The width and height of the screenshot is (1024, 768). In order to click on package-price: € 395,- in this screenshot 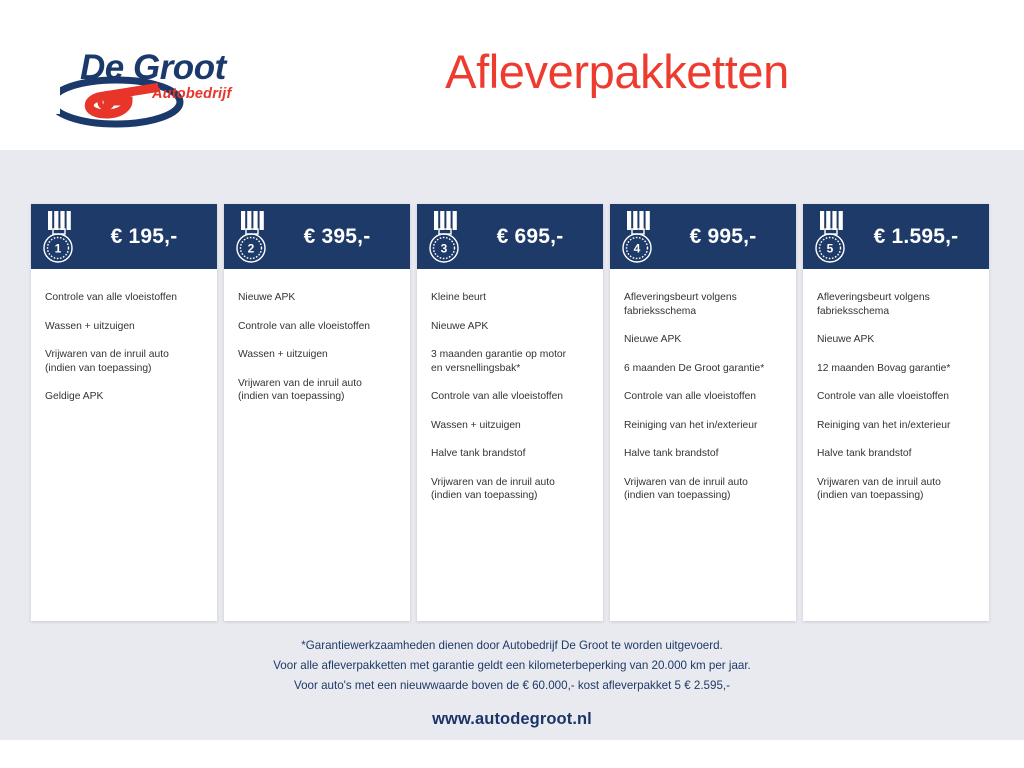, I will do `click(337, 236)`.